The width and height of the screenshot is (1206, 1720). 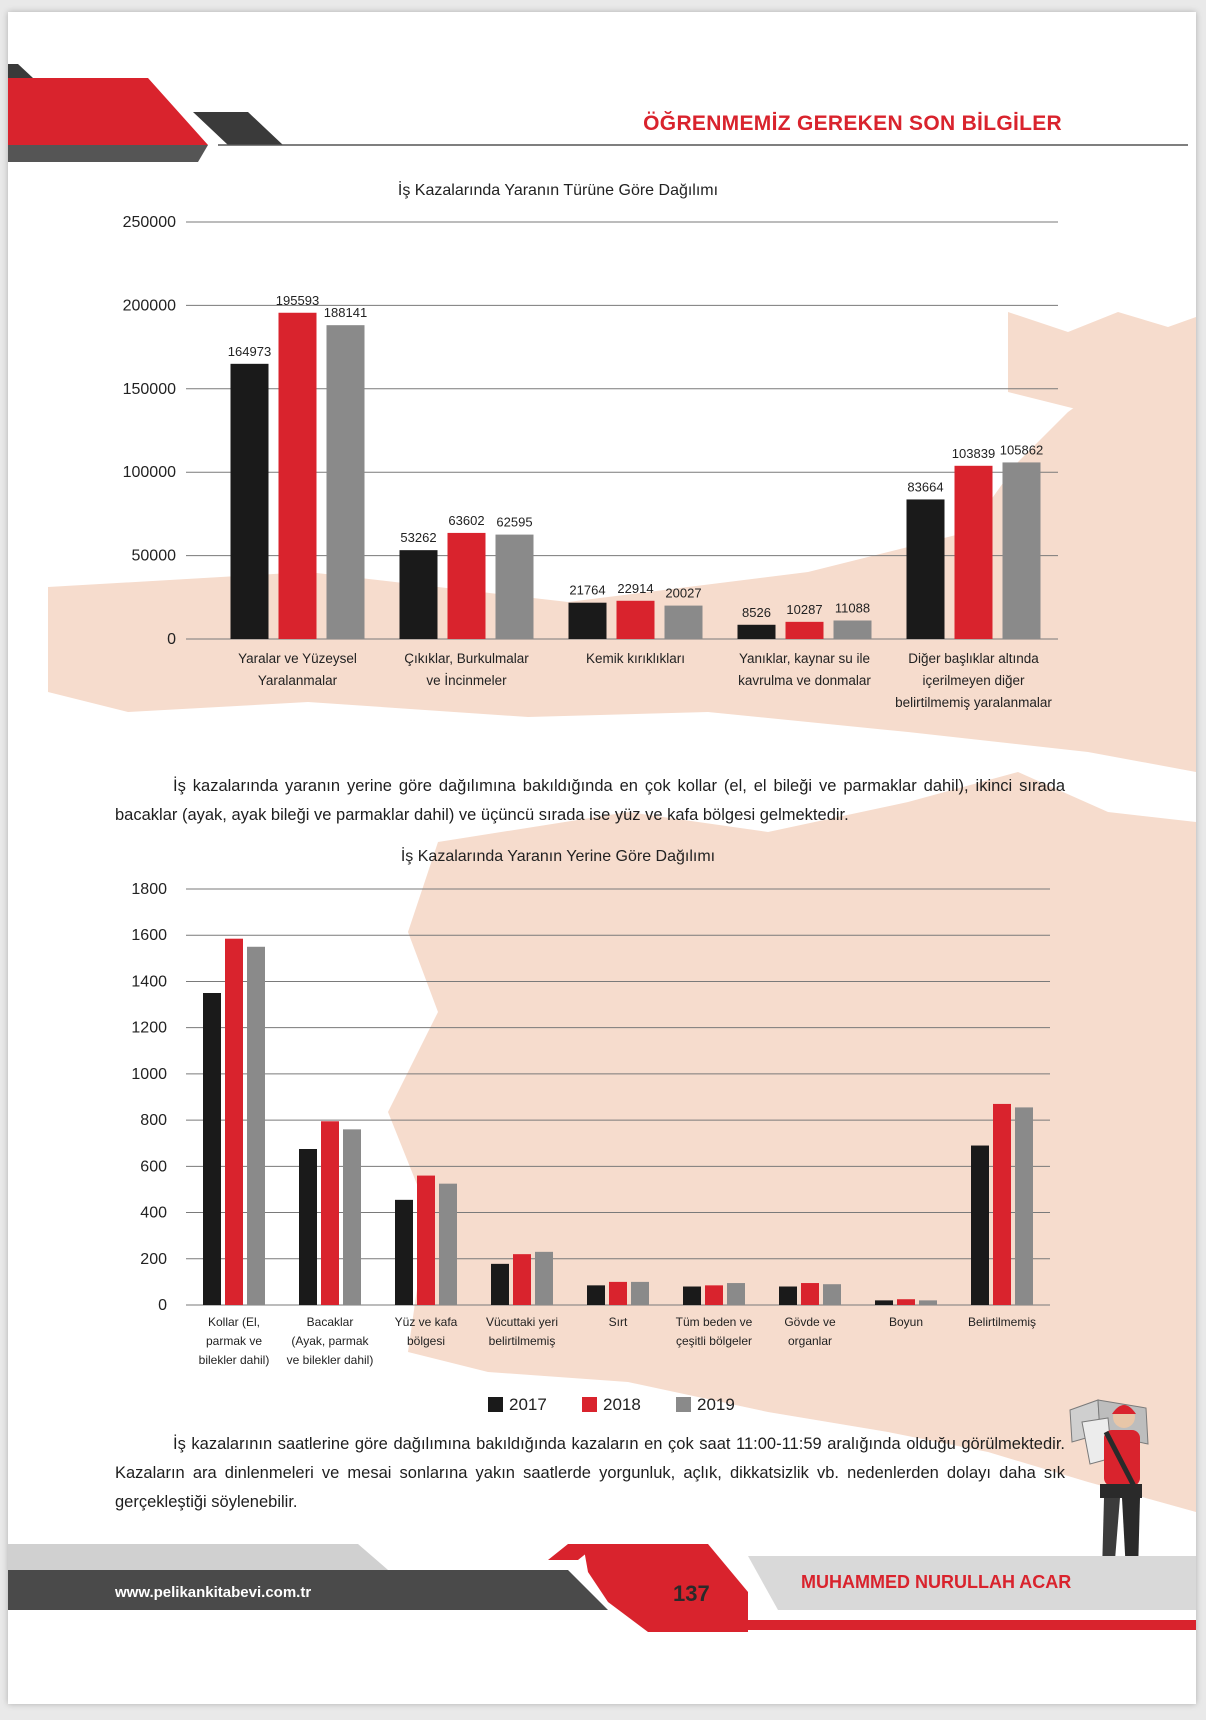 What do you see at coordinates (466, 520) in the screenshot?
I see `data-label: 63602` at bounding box center [466, 520].